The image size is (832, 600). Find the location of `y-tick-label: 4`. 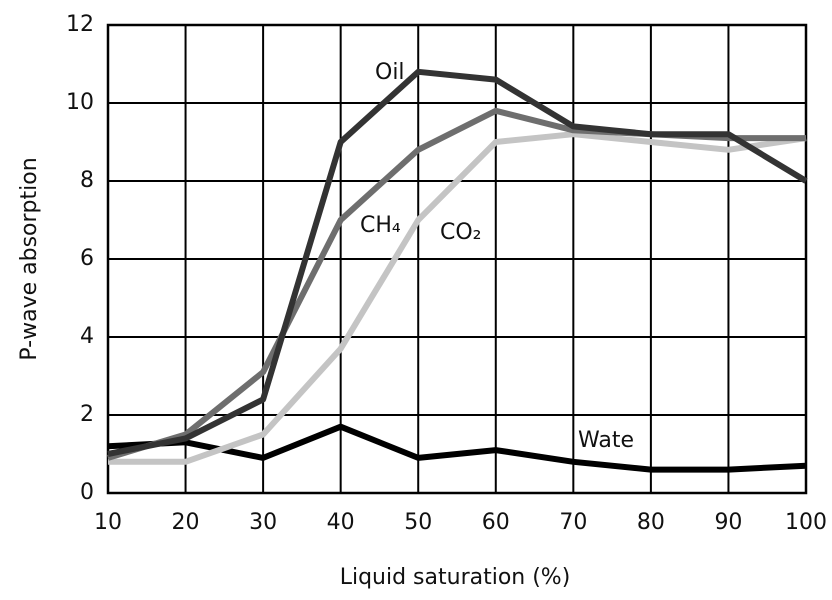

y-tick-label: 4 is located at coordinates (87, 336).